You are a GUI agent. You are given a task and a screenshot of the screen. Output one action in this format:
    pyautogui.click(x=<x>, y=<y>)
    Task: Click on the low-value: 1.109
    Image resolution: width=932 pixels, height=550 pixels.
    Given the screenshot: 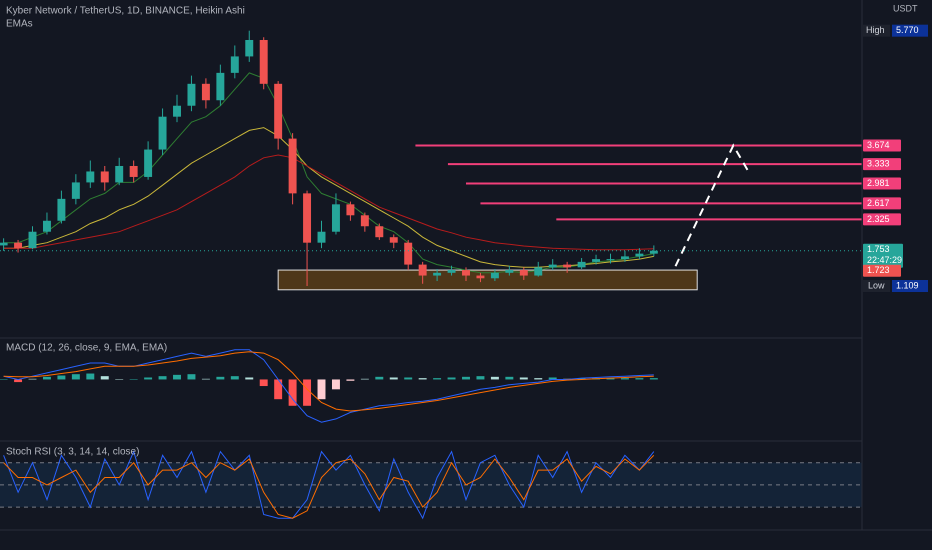 What is the action you would take?
    pyautogui.click(x=907, y=285)
    